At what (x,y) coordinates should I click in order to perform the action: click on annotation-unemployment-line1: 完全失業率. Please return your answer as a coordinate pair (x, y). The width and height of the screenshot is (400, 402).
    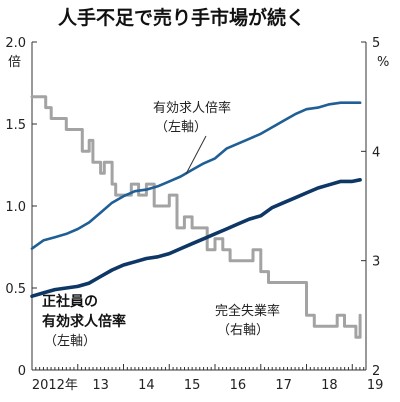
    Looking at the image, I should click on (247, 311).